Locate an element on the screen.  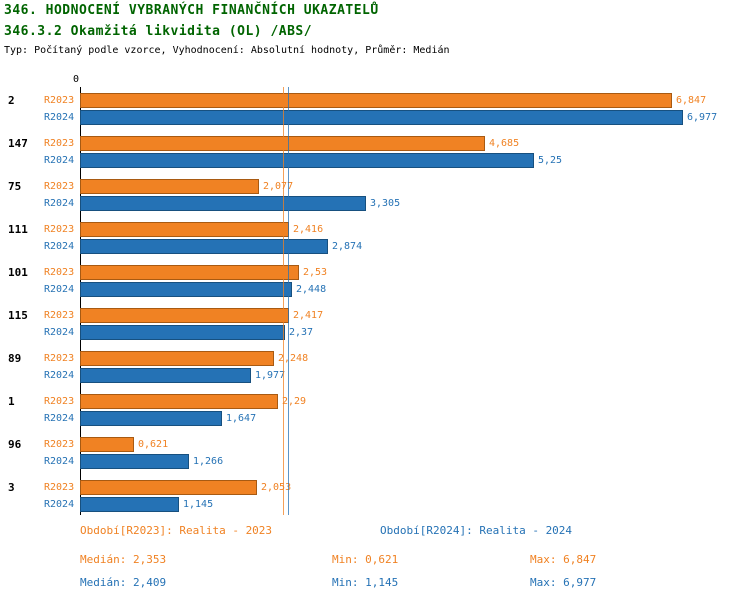
value-label-r2024-cat-115: 2,37 is located at coordinates (301, 332).